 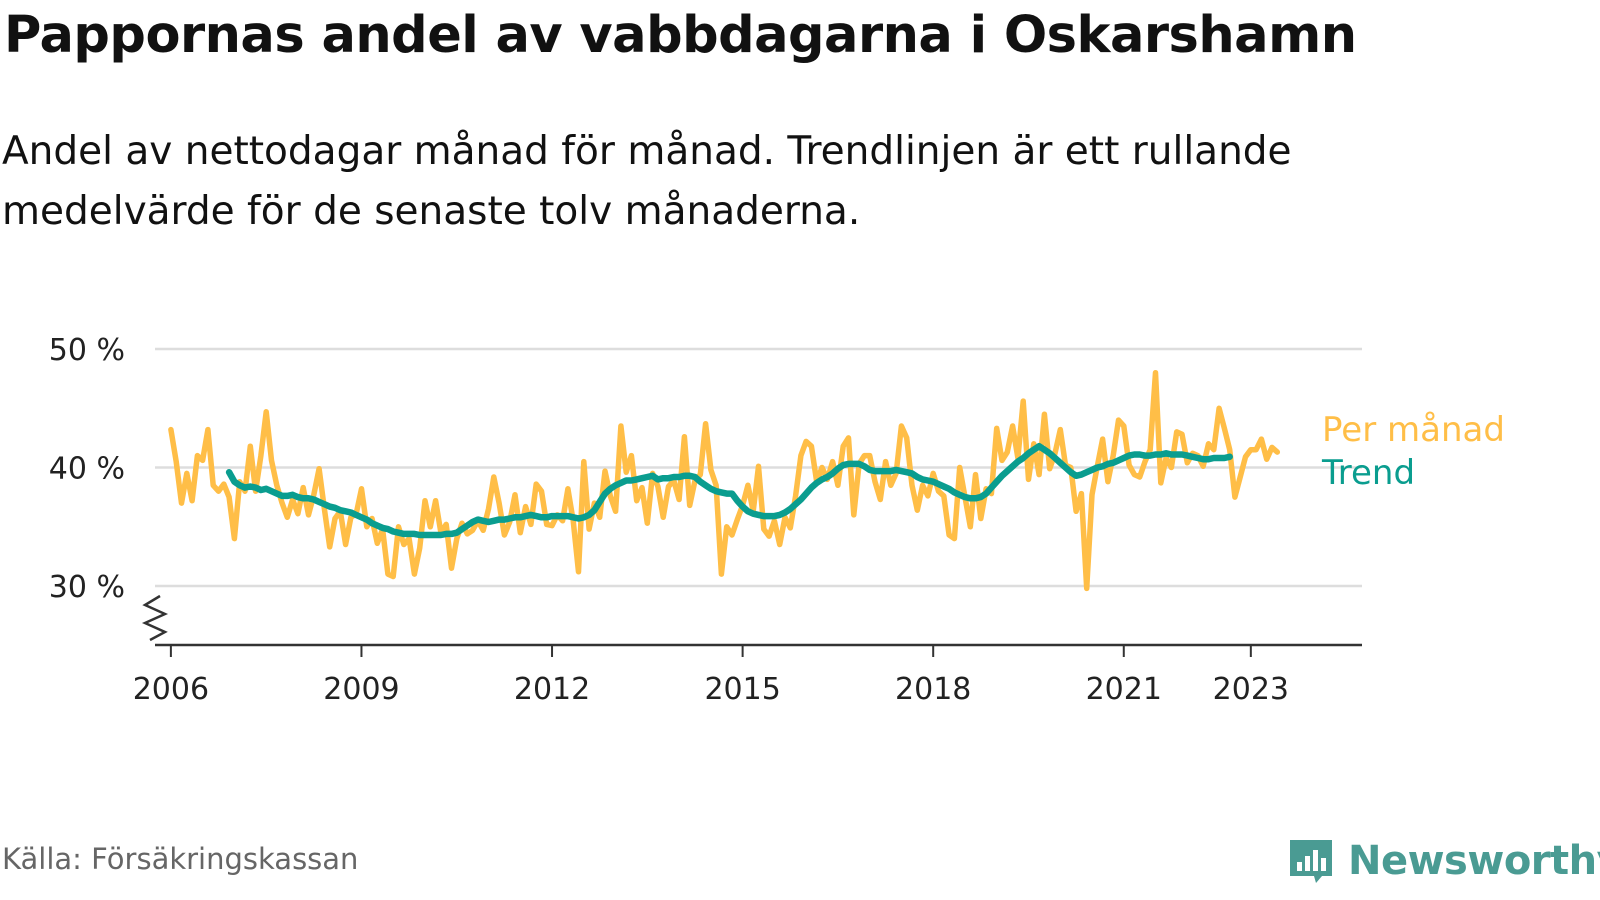 I want to click on x-tick-label: 2009, so click(x=361, y=689).